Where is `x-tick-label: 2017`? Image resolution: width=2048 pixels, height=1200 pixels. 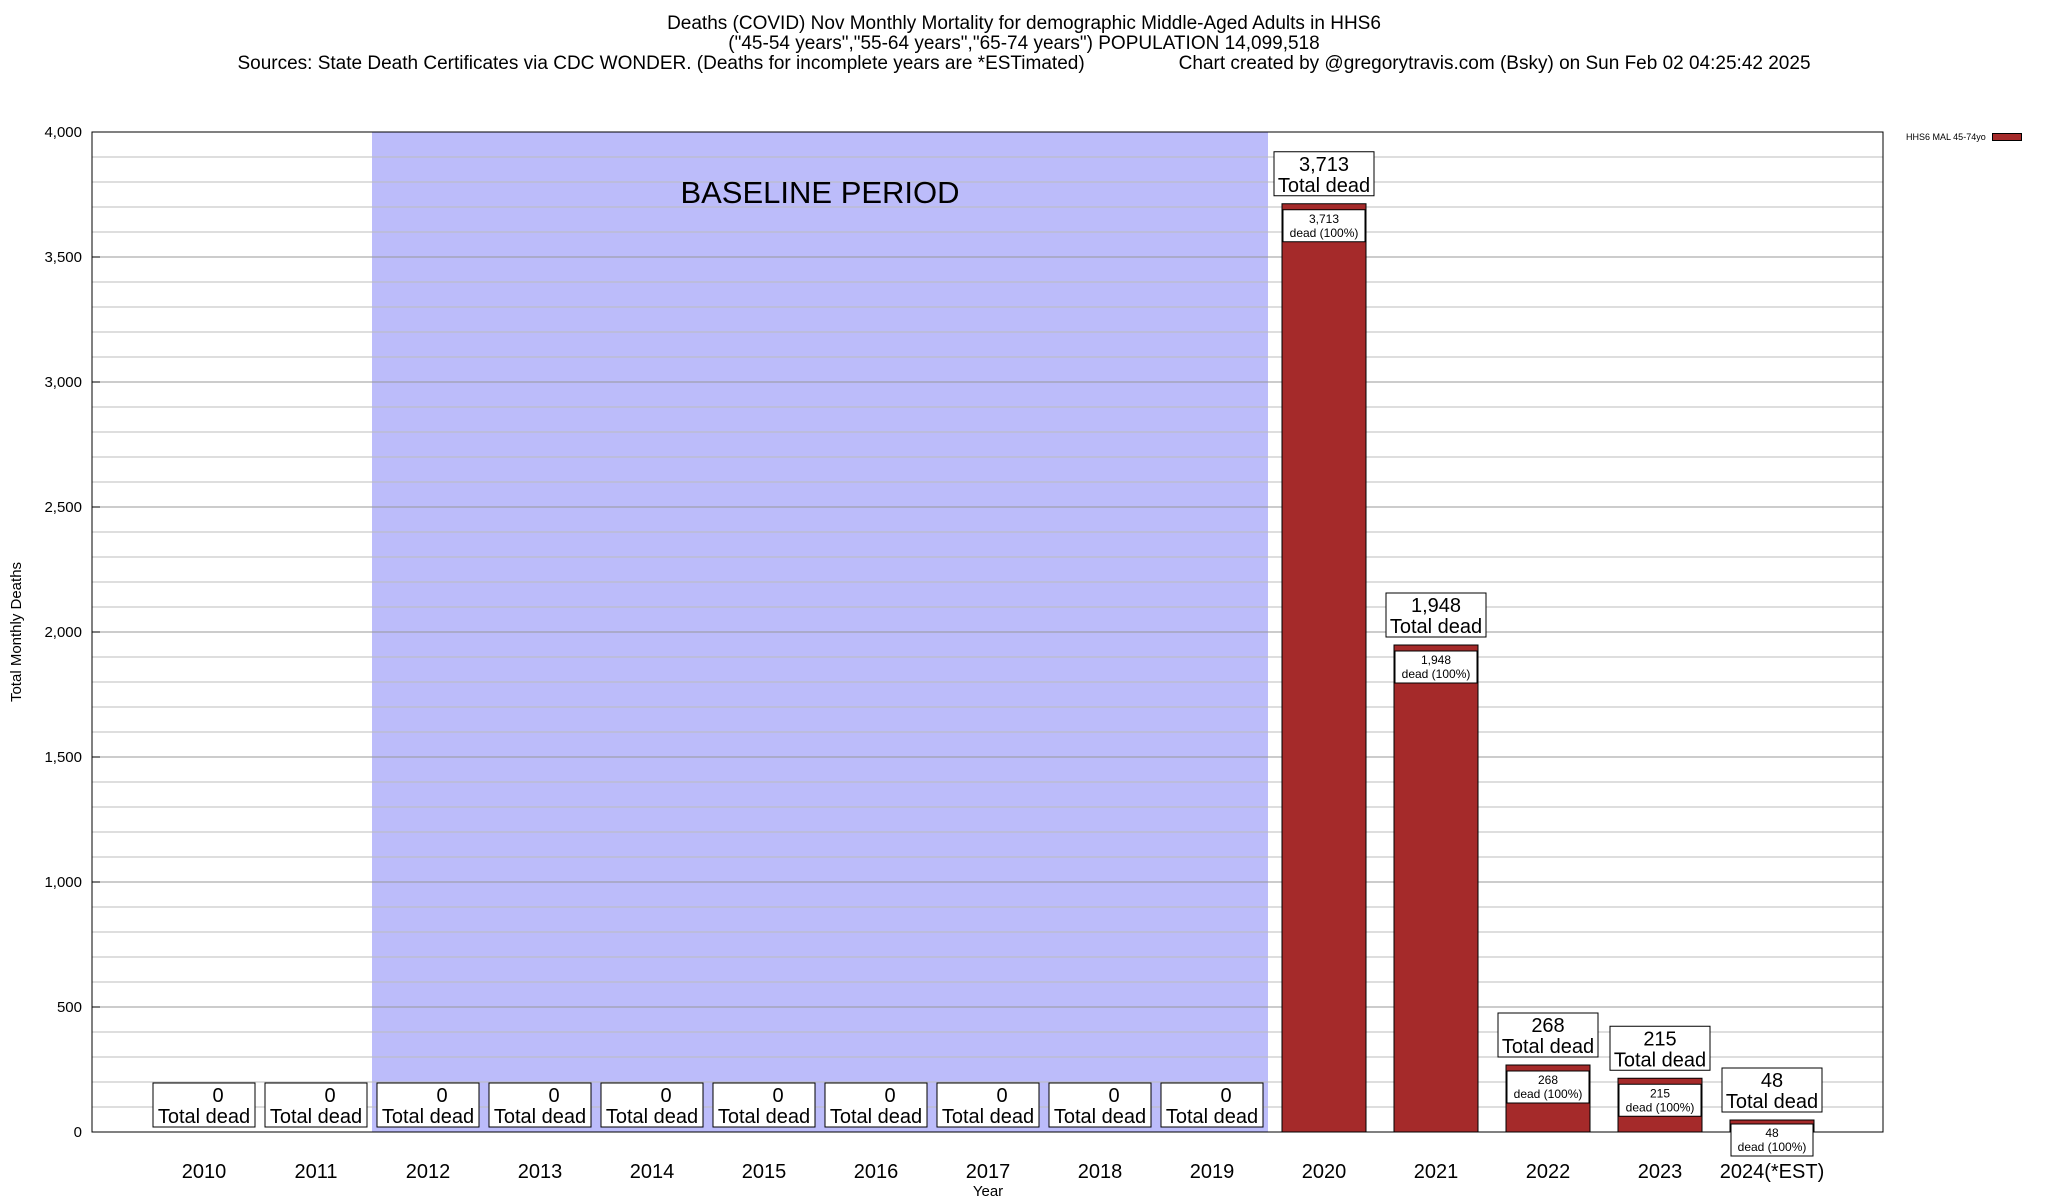 x-tick-label: 2017 is located at coordinates (988, 1172).